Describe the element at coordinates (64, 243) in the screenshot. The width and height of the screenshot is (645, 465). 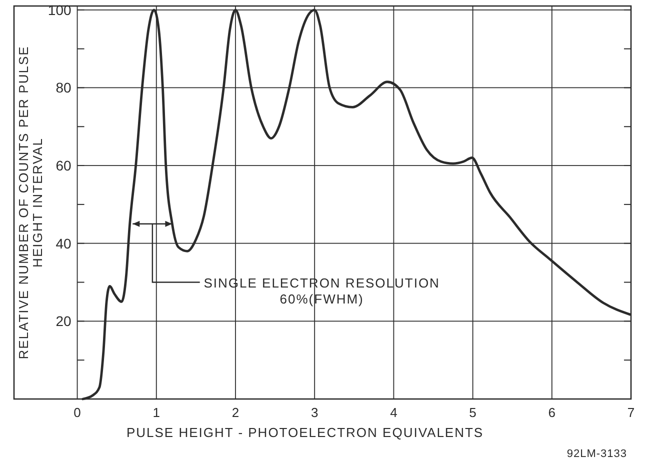
I see `y-tick-label: 40` at that location.